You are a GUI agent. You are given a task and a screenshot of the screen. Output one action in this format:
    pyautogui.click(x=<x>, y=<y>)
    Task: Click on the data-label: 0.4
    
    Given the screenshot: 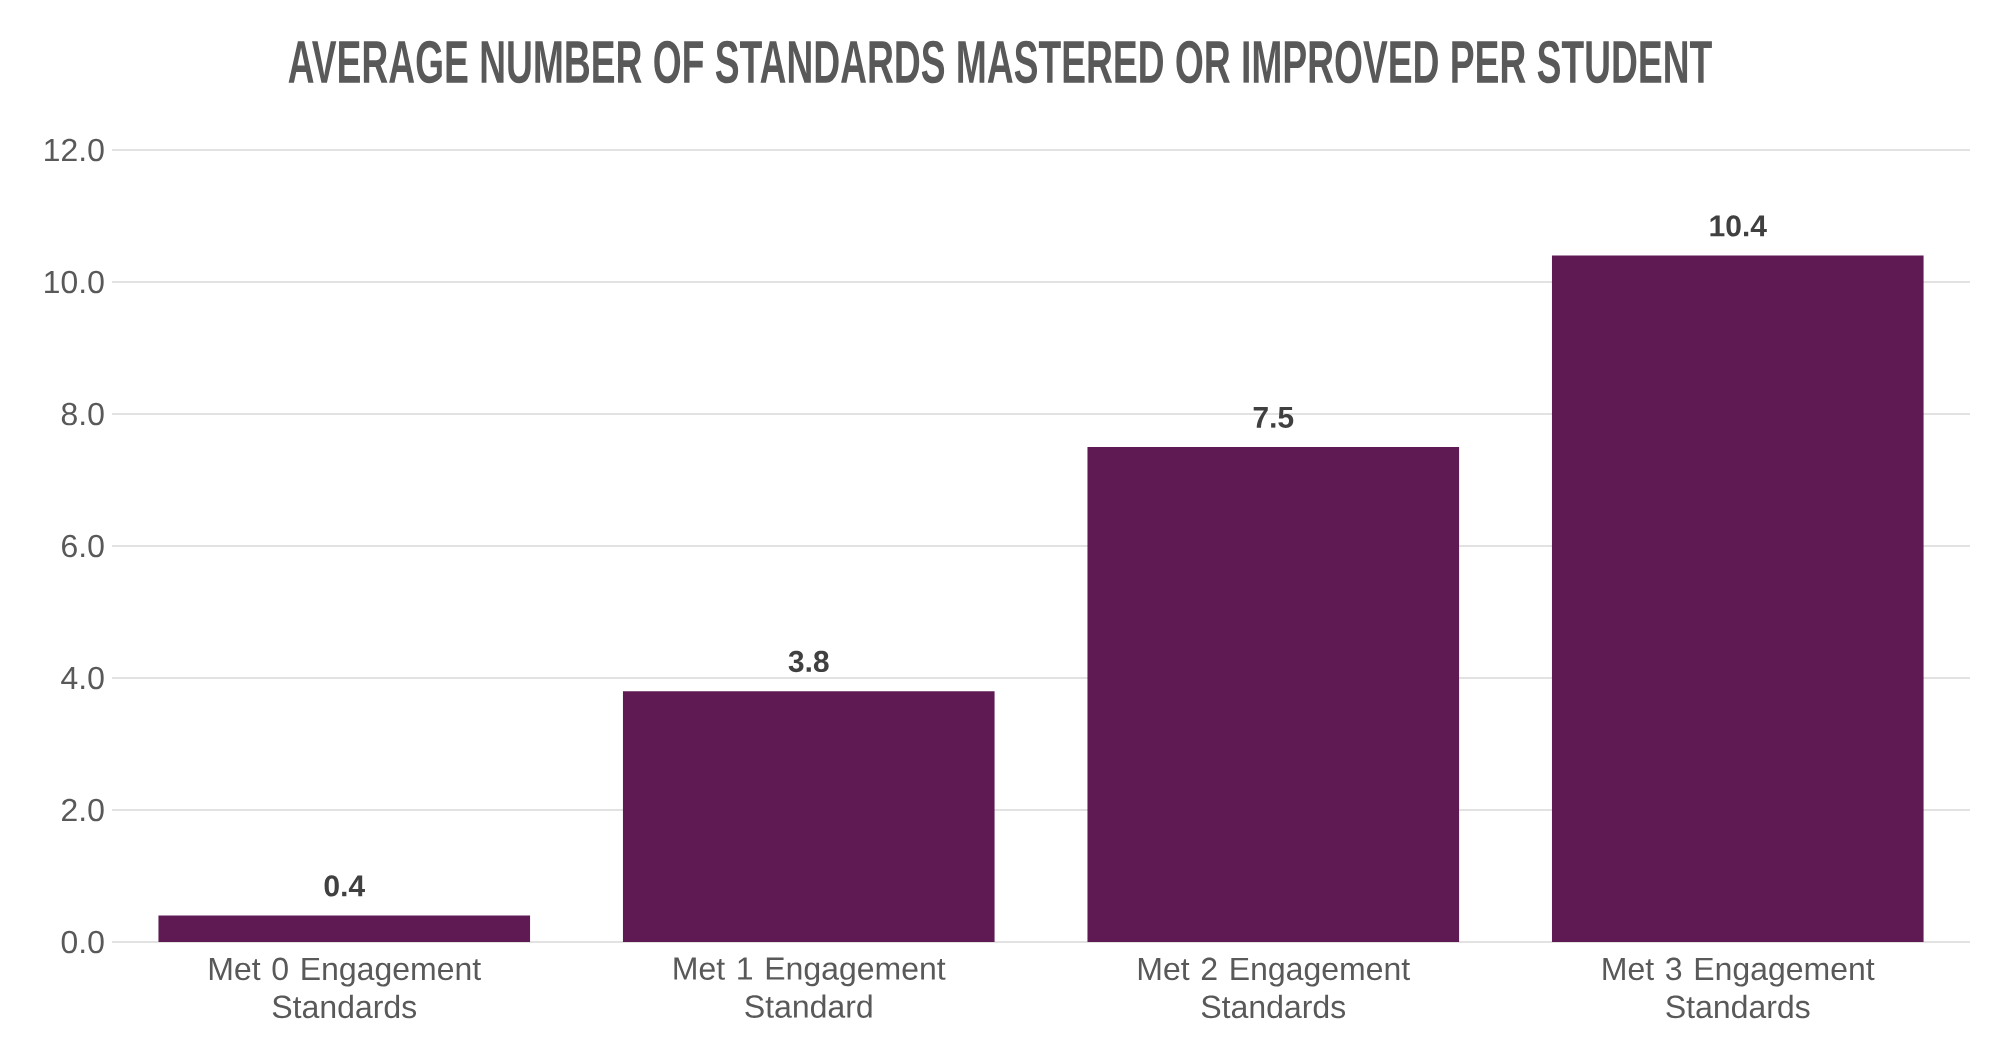 What is the action you would take?
    pyautogui.click(x=344, y=886)
    